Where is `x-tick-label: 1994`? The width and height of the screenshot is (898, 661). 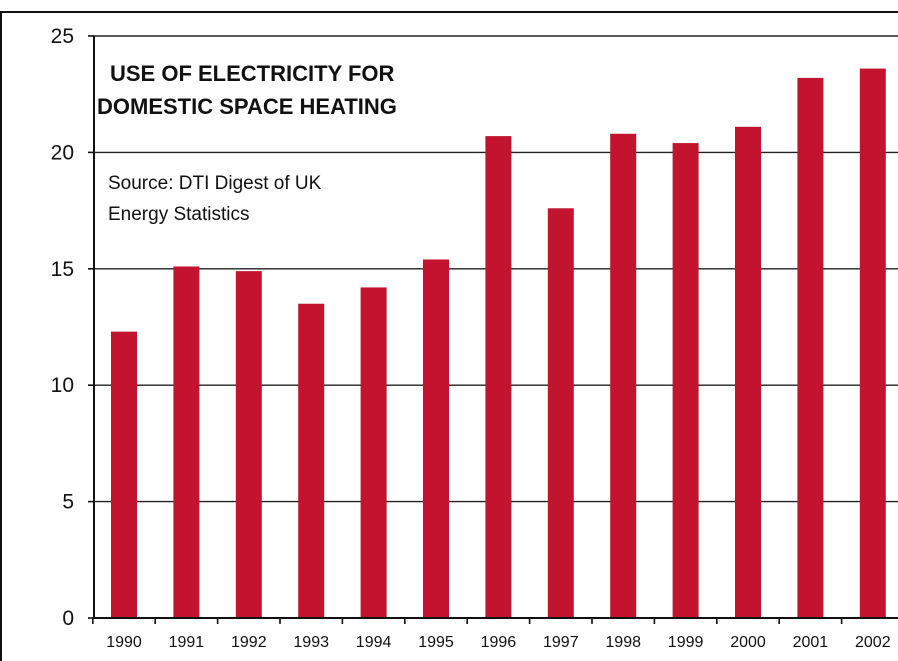 x-tick-label: 1994 is located at coordinates (374, 642).